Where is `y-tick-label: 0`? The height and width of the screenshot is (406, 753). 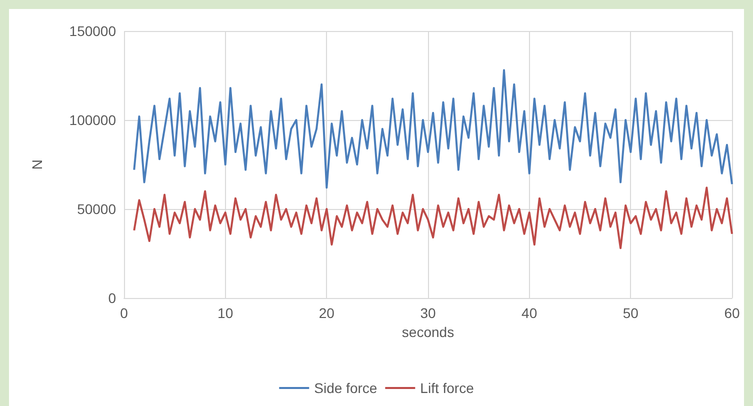 y-tick-label: 0 is located at coordinates (112, 298).